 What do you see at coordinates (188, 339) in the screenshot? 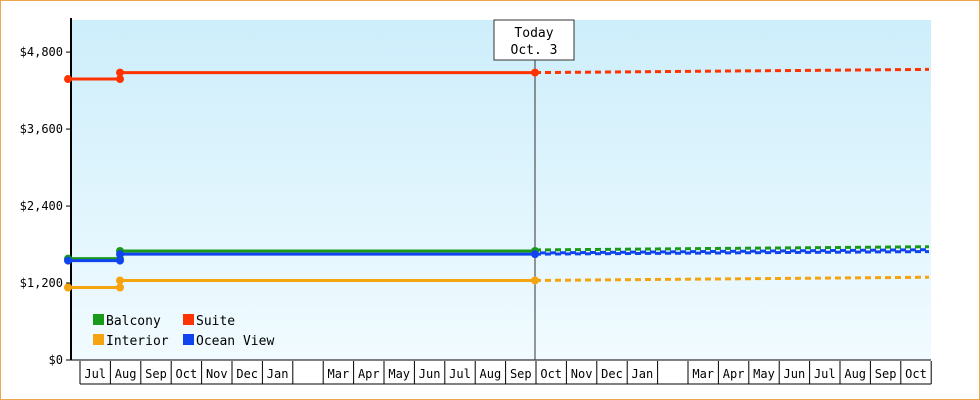
I see `legend-swatch-ocean-view` at bounding box center [188, 339].